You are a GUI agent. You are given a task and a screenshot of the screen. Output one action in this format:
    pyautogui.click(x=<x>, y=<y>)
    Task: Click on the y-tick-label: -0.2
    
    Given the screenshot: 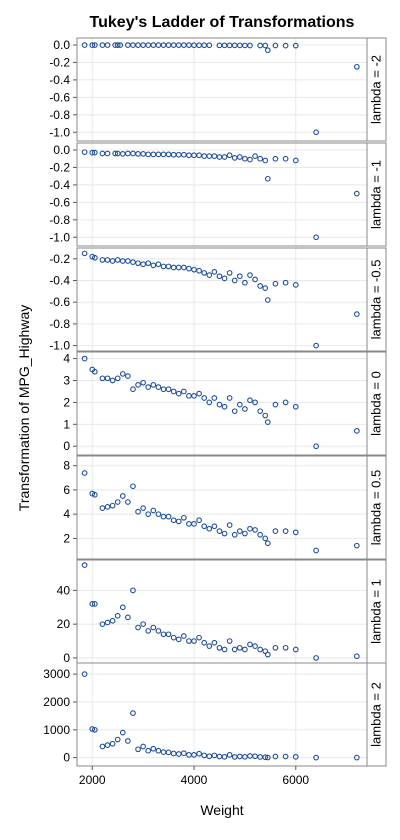 What is the action you would take?
    pyautogui.click(x=59, y=62)
    